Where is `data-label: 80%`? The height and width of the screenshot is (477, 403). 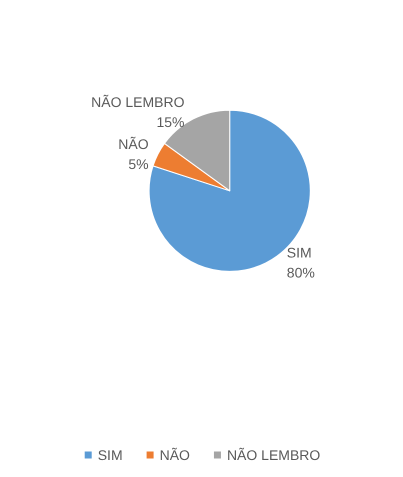
data-label: 80% is located at coordinates (300, 272).